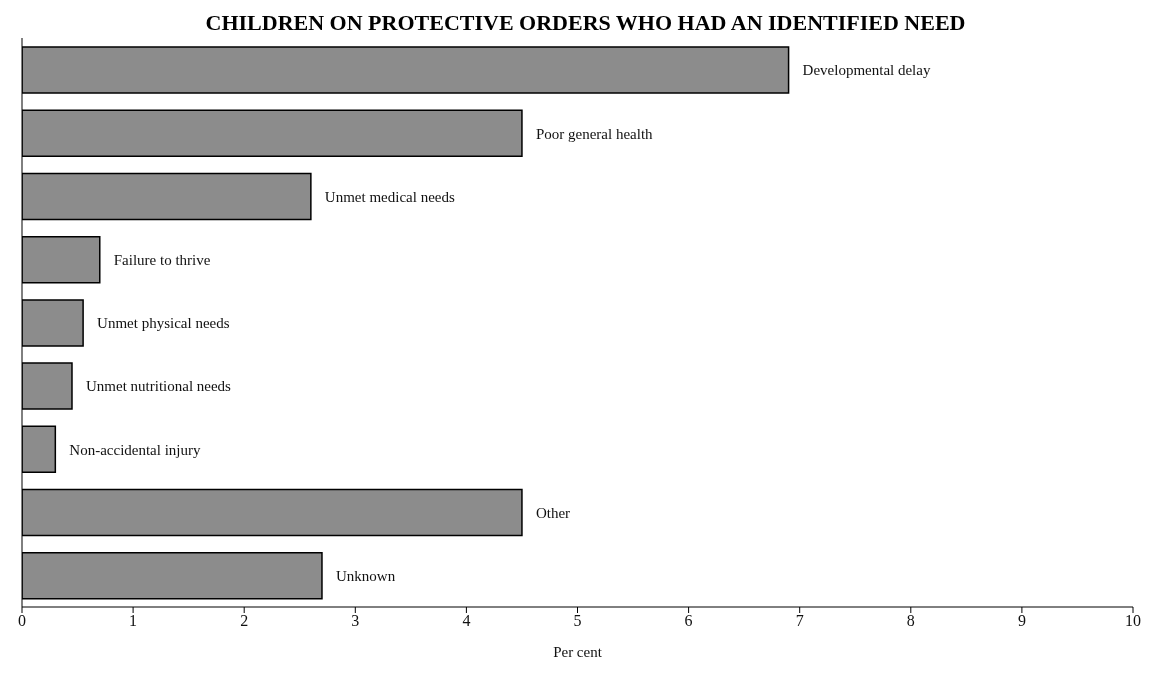  I want to click on x-tick-label: 1, so click(133, 621).